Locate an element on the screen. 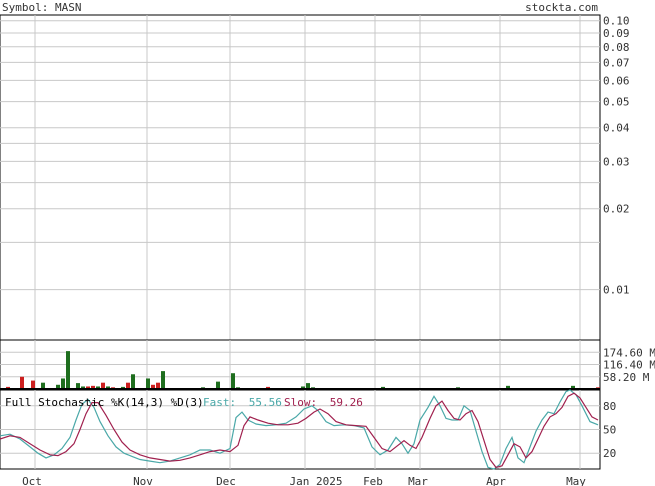 The width and height of the screenshot is (655, 486). volume-grid is located at coordinates (300, 364).